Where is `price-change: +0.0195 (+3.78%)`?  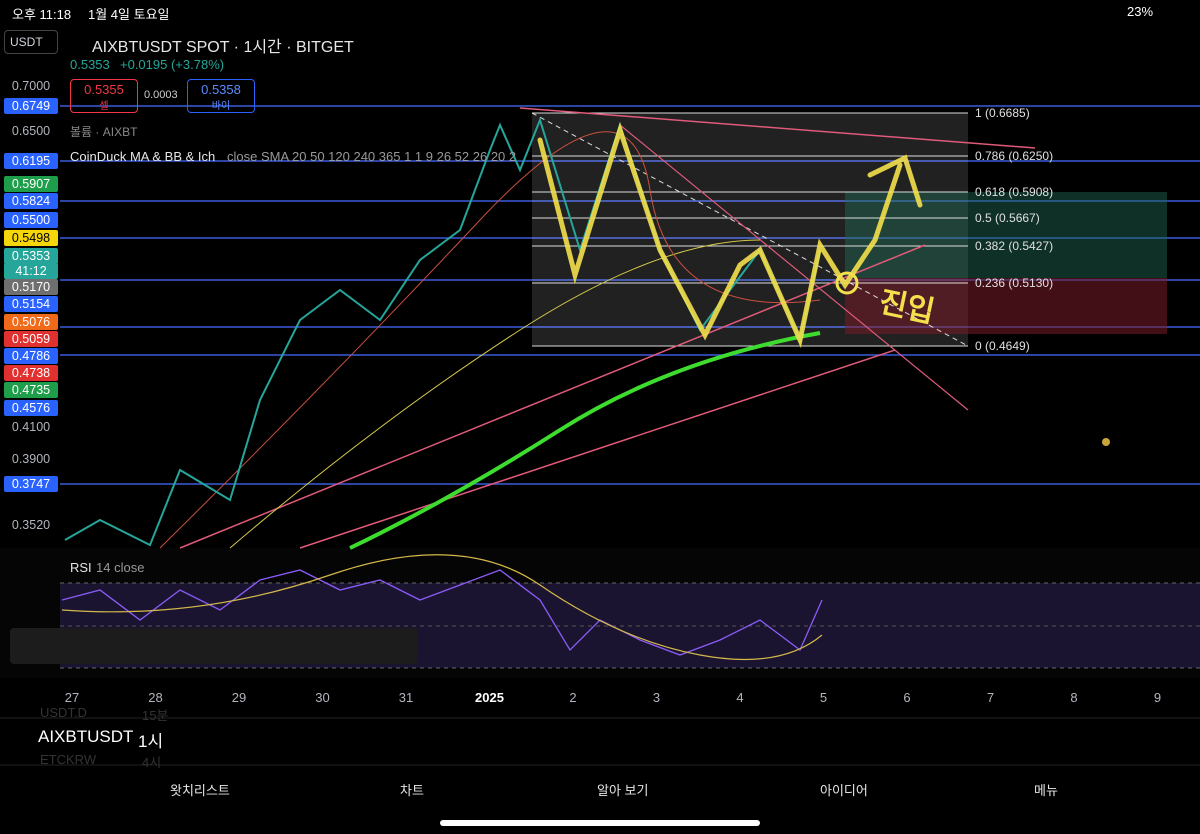 price-change: +0.0195 (+3.78%) is located at coordinates (172, 64).